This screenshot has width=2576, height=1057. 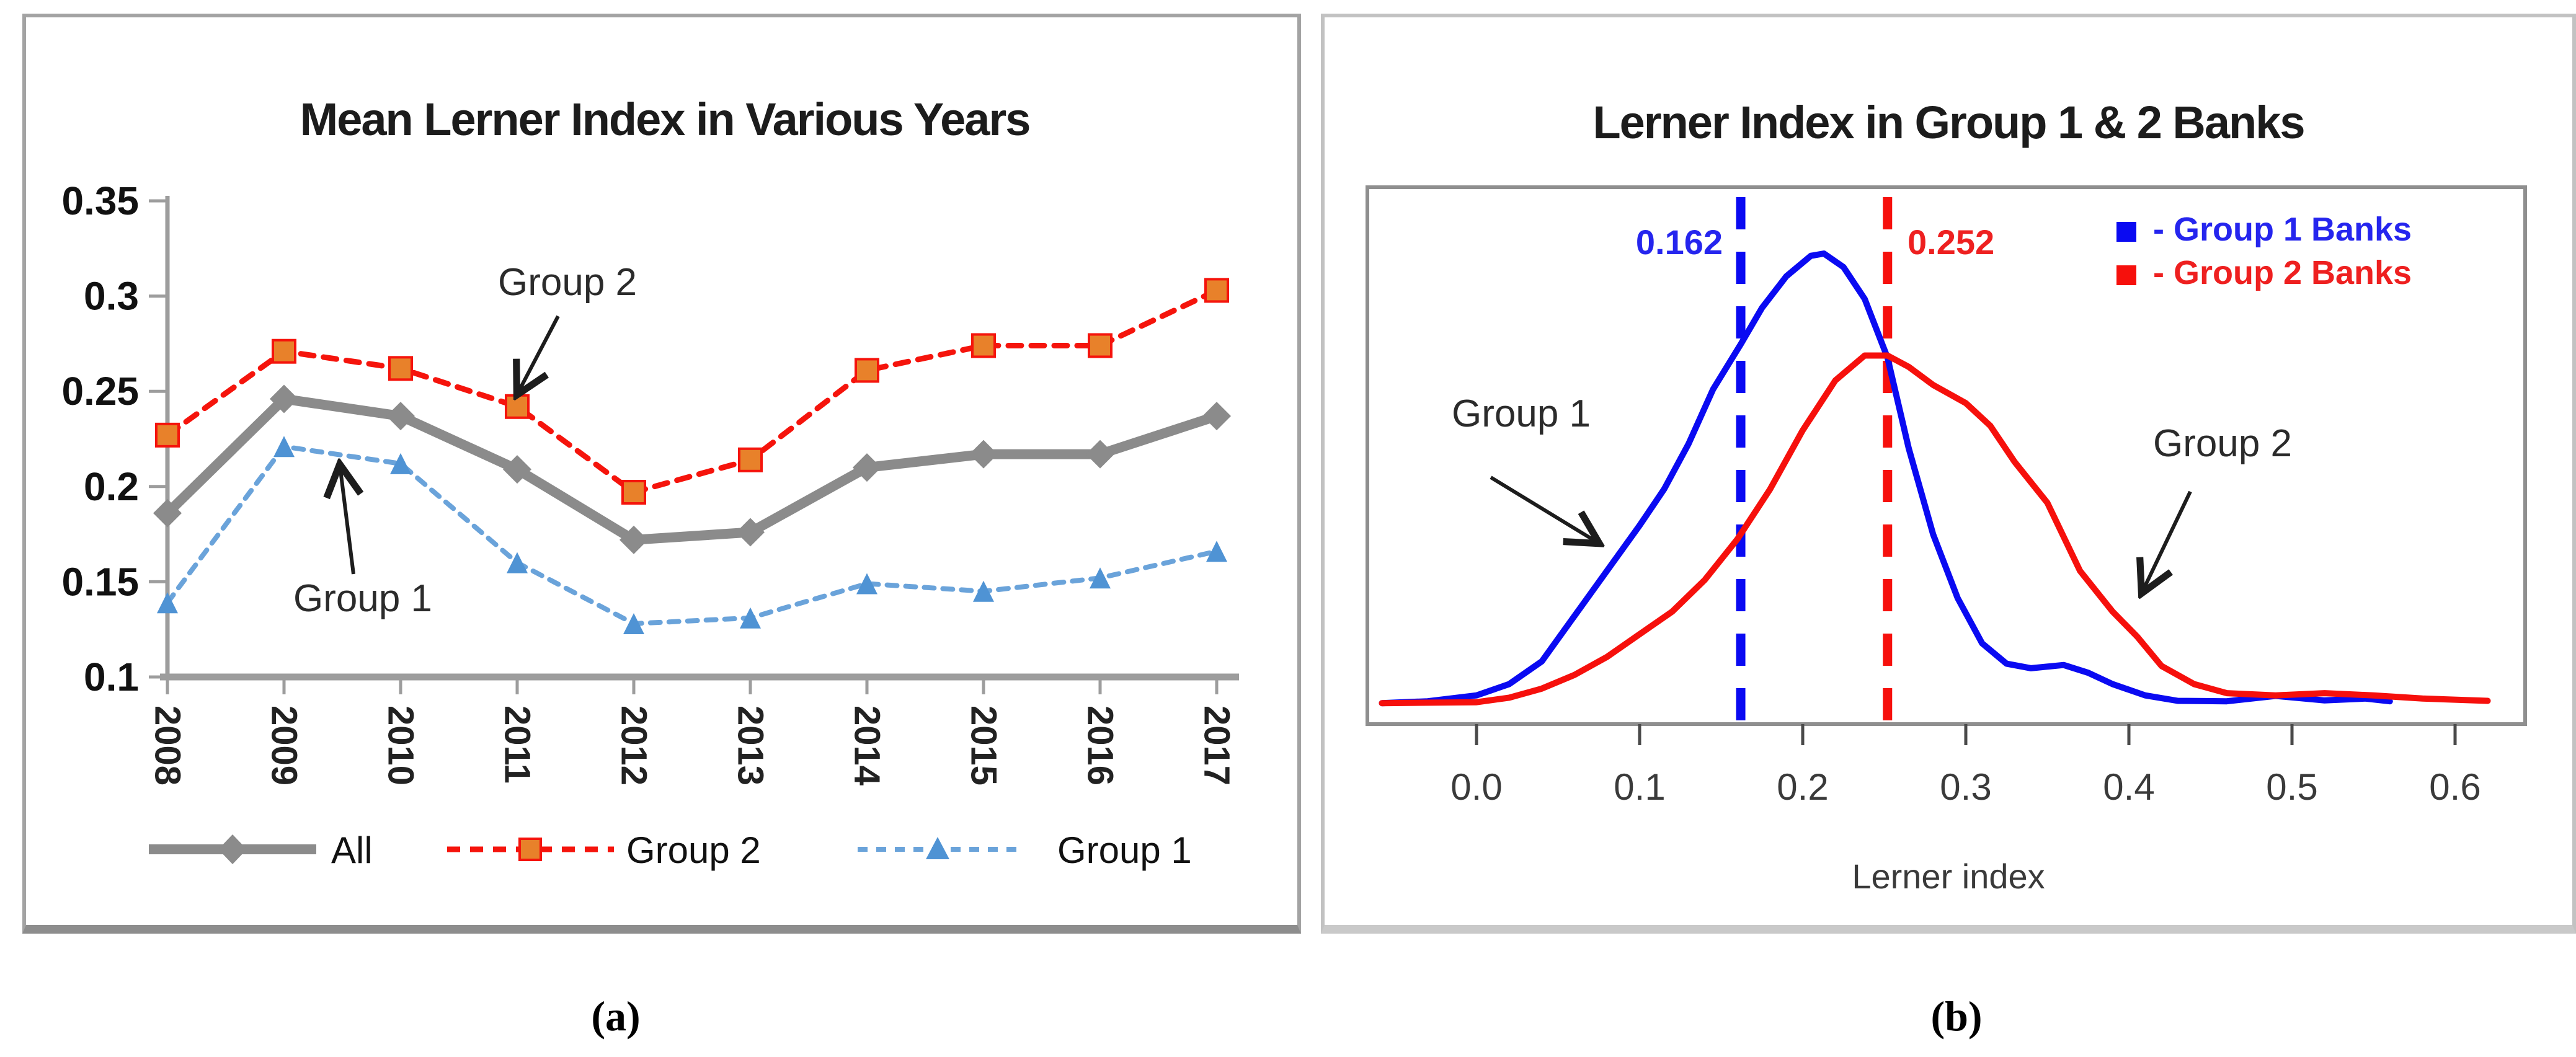 I want to click on annotation-arrow-group2-b, so click(x=2167, y=541).